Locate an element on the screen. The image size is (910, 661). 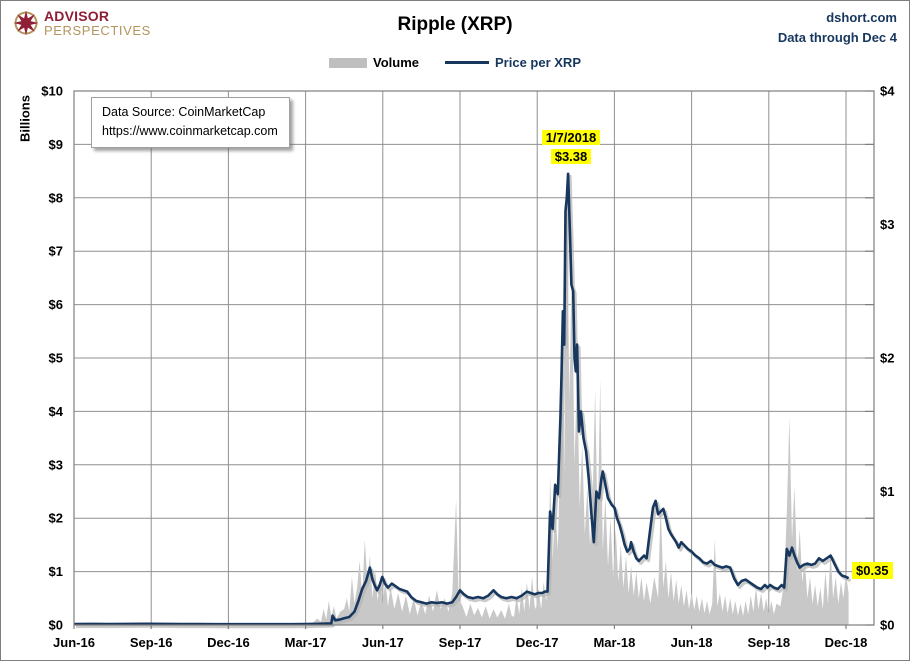
data-source-line1: Data Source: CoinMarketCap is located at coordinates (184, 112).